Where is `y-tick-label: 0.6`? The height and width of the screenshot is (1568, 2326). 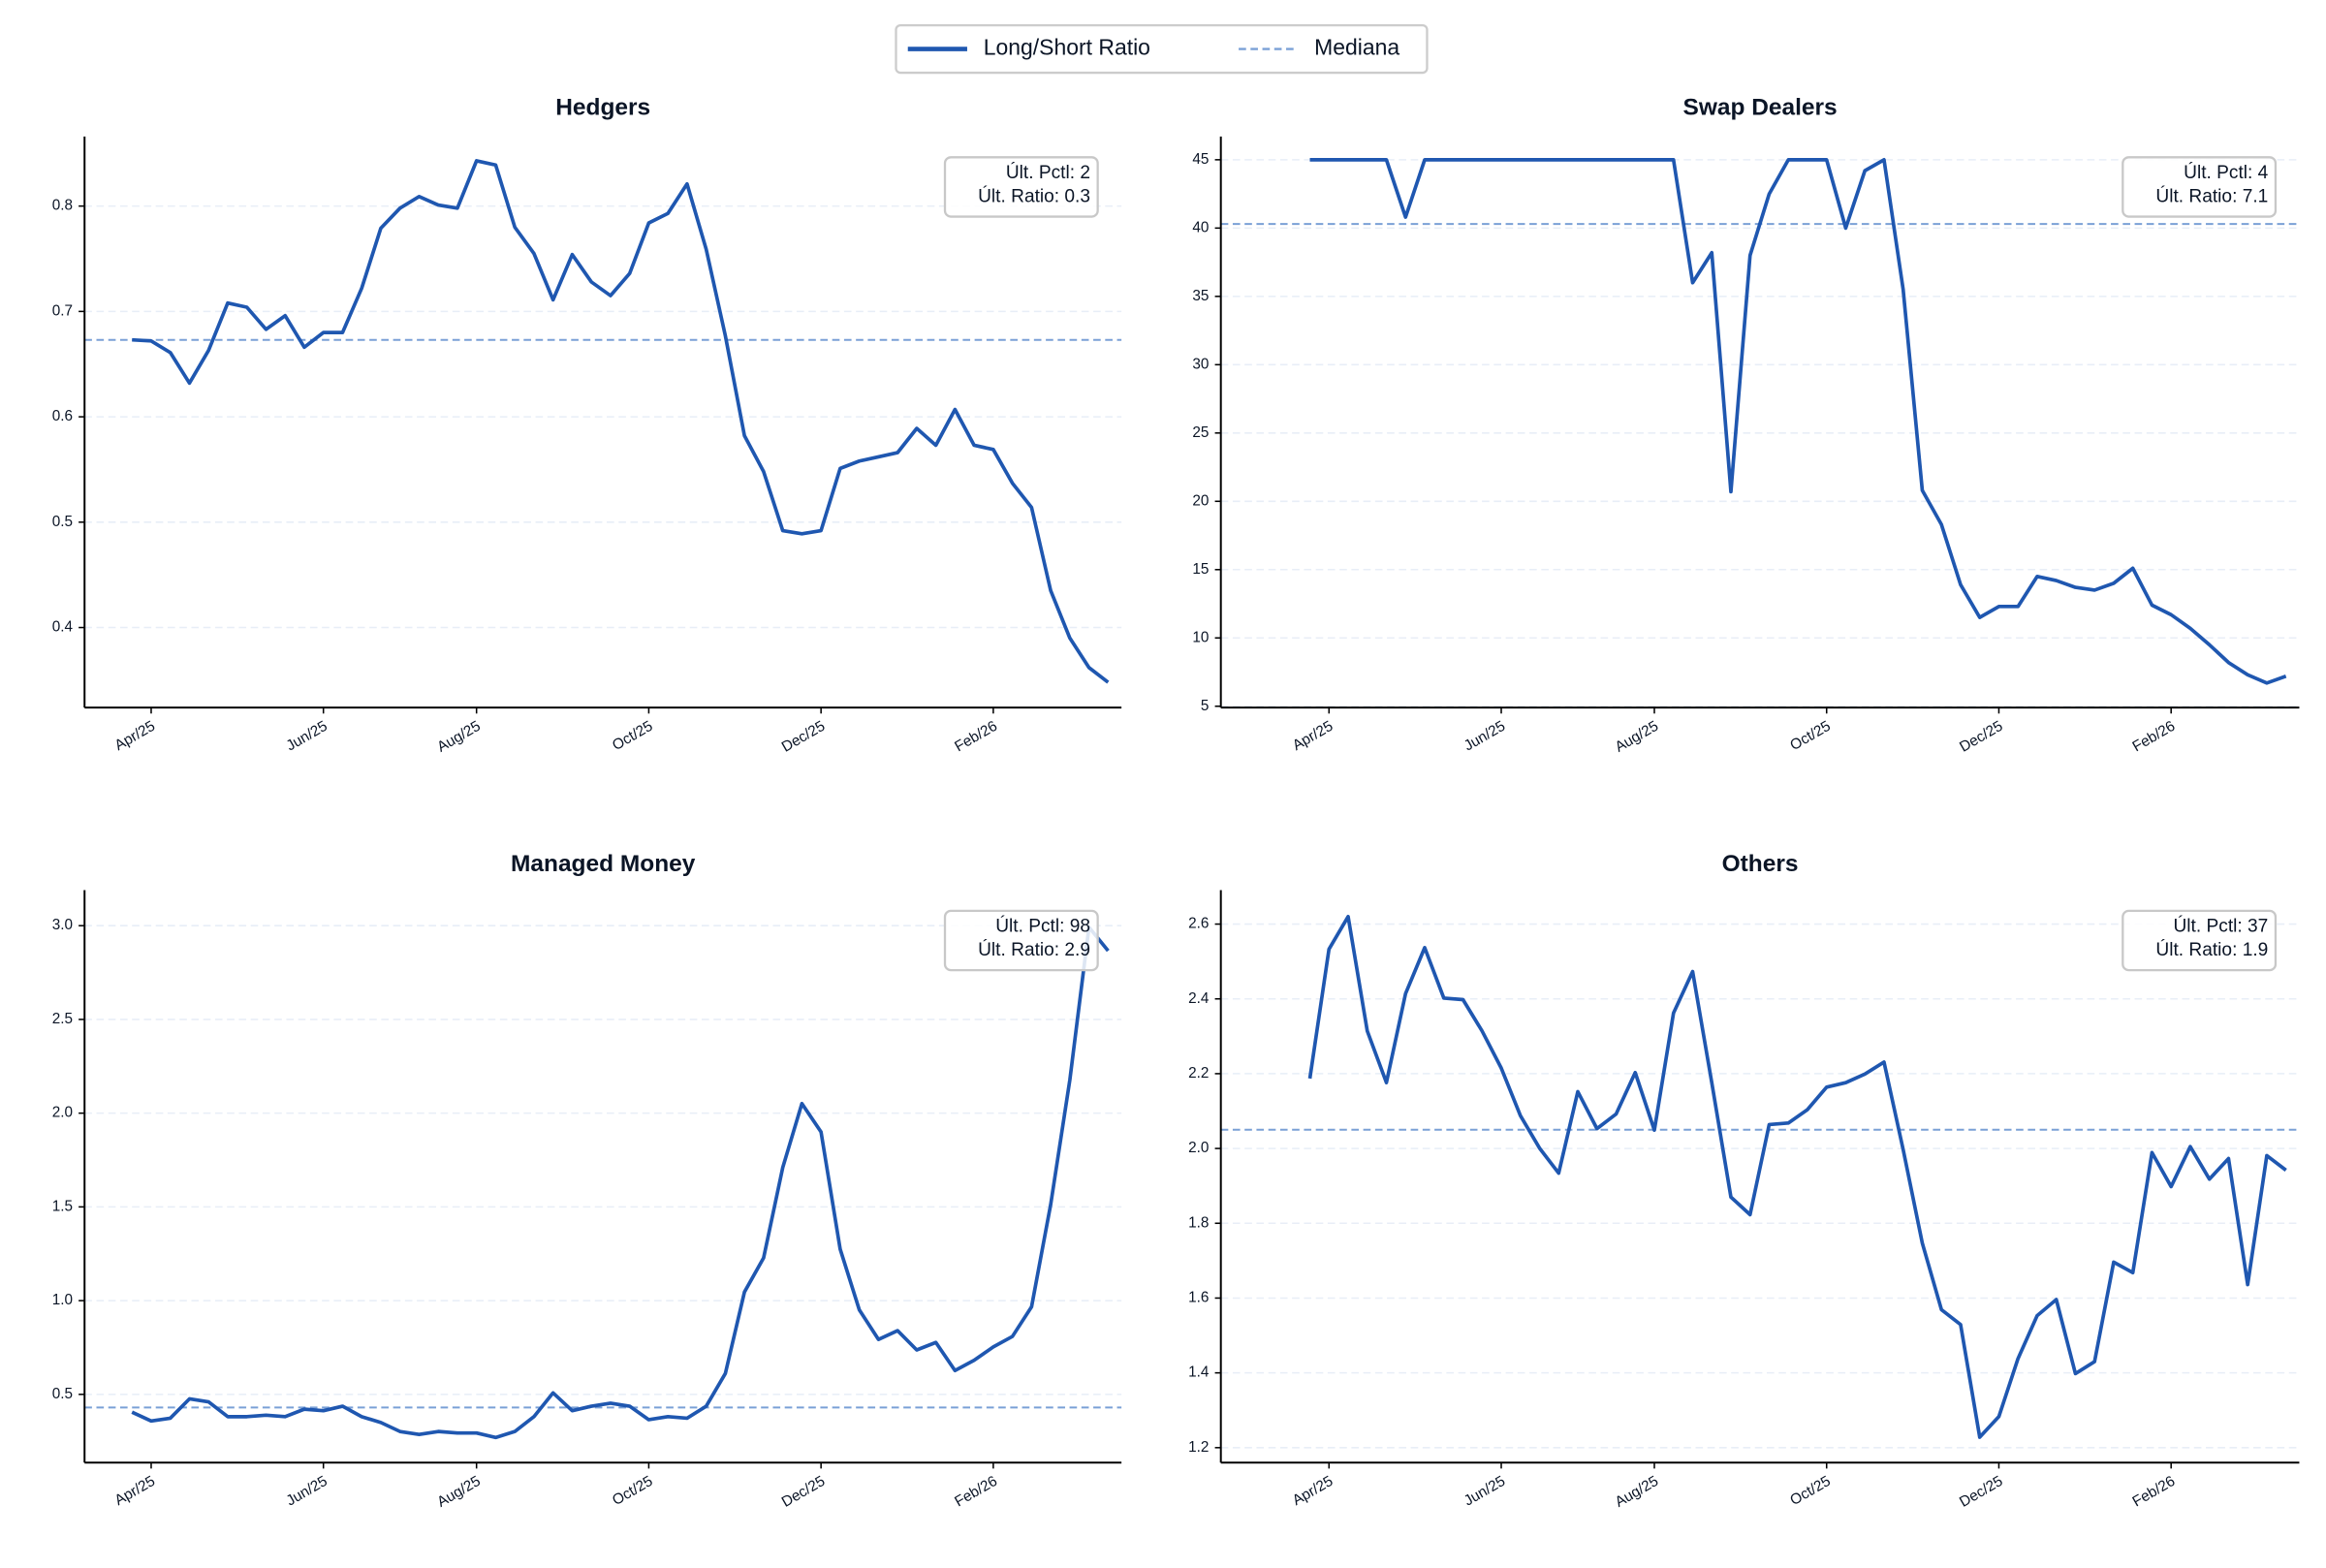 y-tick-label: 0.6 is located at coordinates (63, 416).